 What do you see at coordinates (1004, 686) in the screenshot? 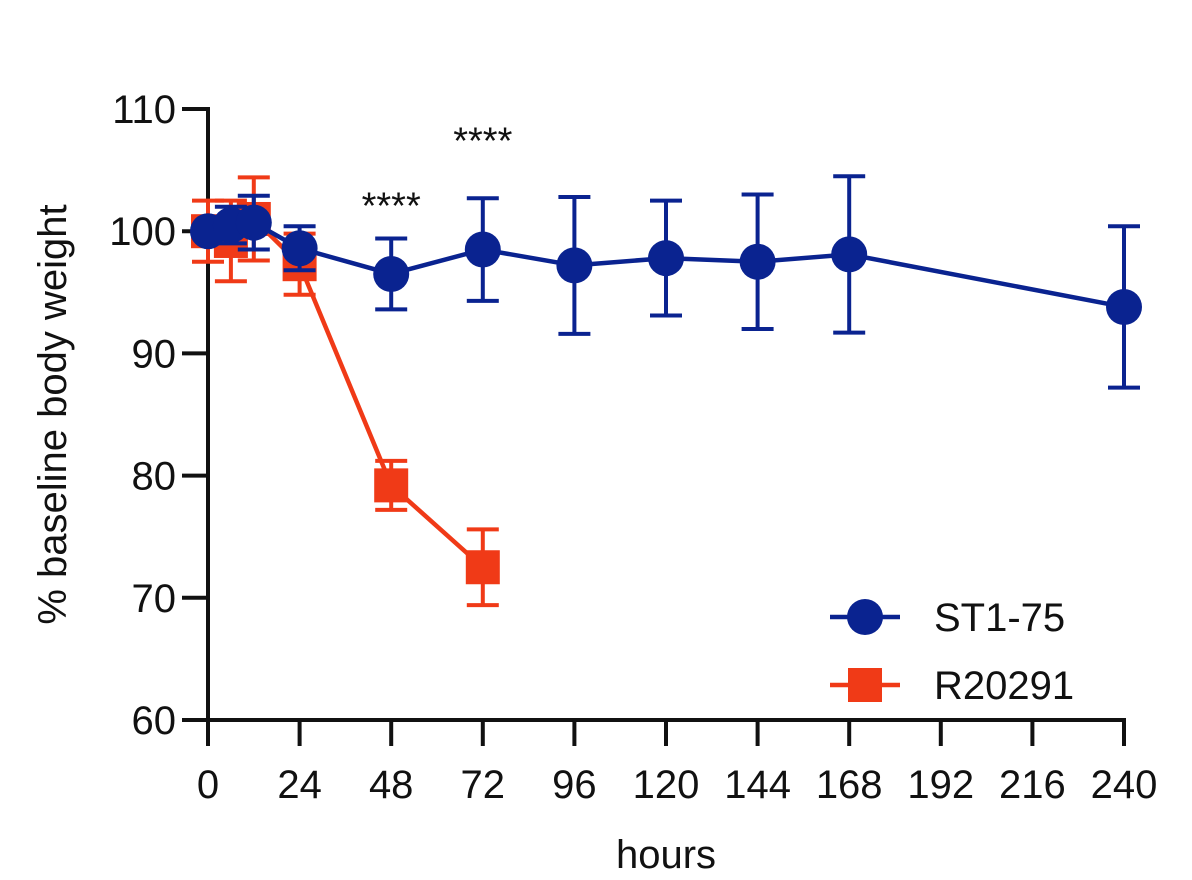
I see `legend-label: R20291` at bounding box center [1004, 686].